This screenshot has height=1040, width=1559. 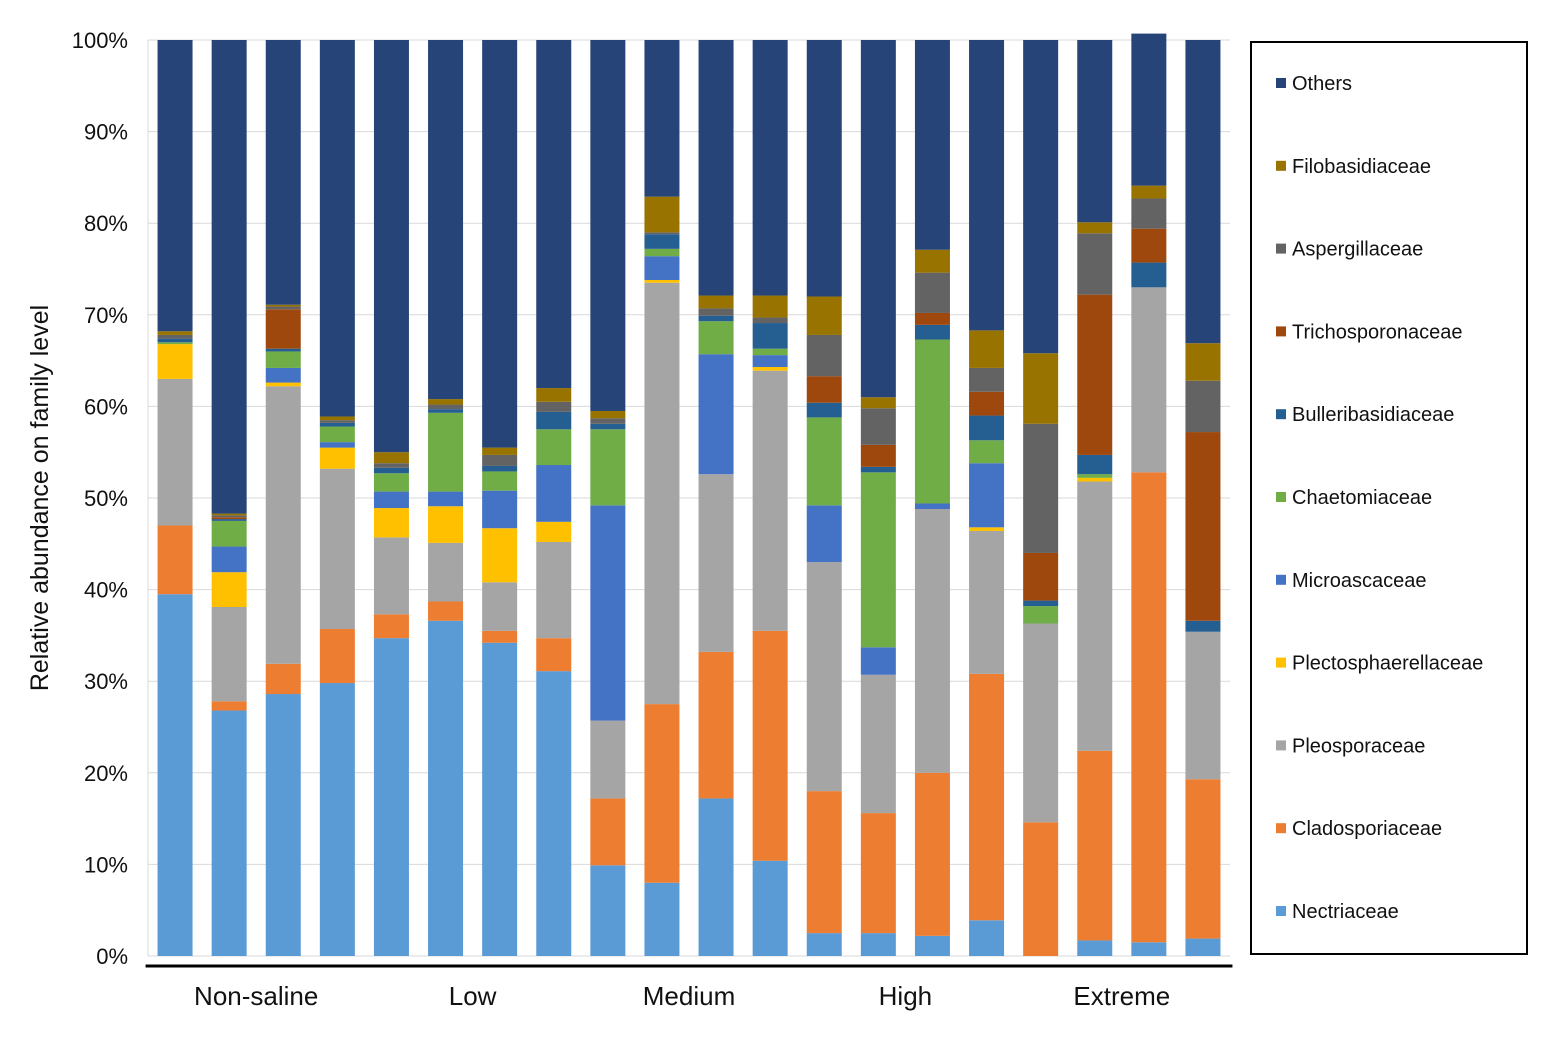 I want to click on group-label: Medium, so click(x=689, y=996).